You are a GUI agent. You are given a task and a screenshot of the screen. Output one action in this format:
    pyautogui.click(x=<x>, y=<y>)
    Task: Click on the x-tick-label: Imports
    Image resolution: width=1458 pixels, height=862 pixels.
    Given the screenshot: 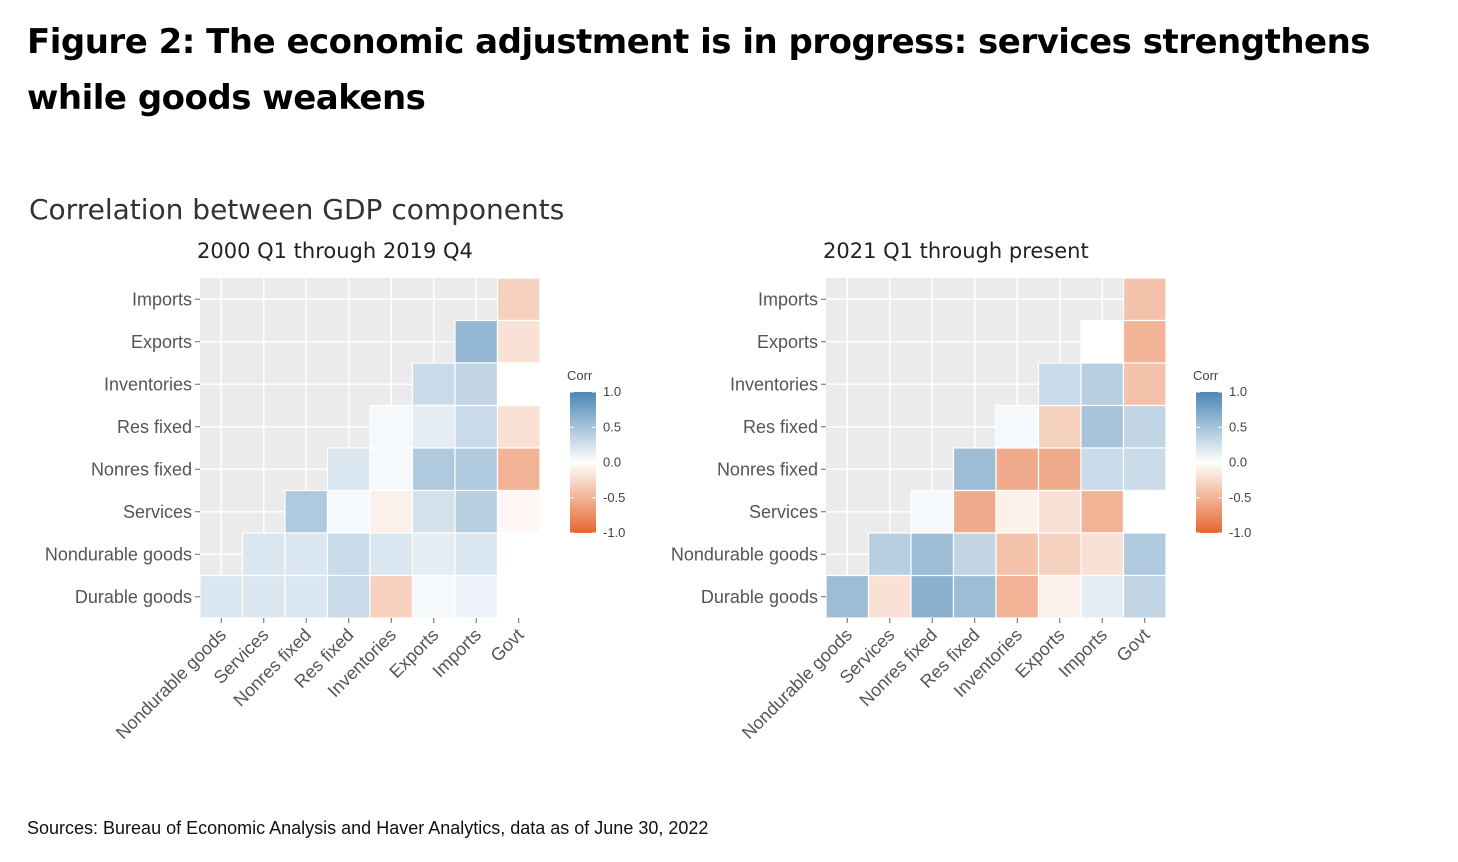 What is the action you would take?
    pyautogui.click(x=456, y=653)
    